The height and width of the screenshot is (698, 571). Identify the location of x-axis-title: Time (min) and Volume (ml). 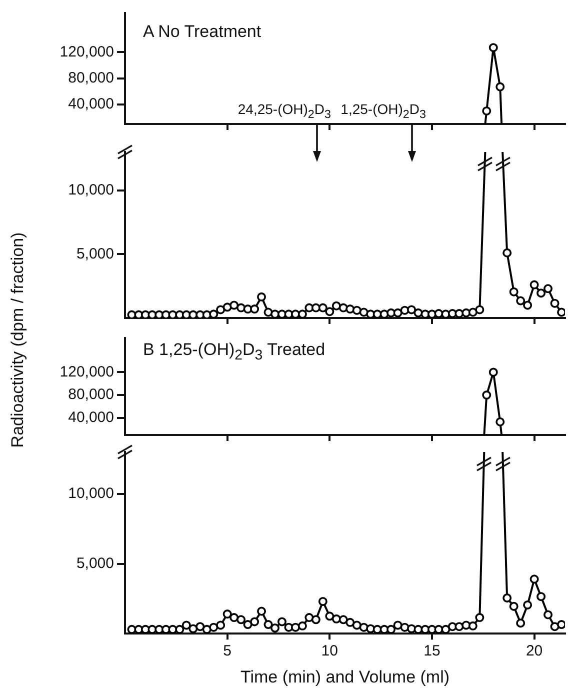
(345, 676).